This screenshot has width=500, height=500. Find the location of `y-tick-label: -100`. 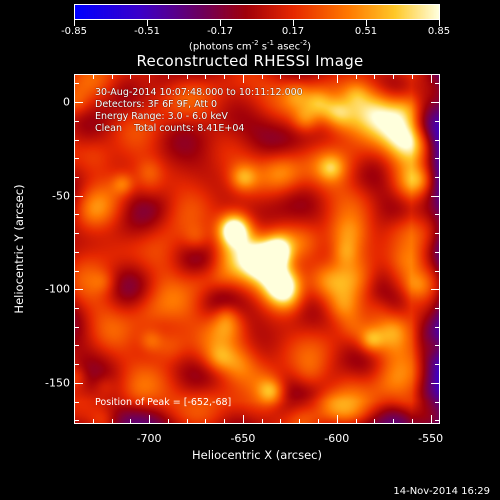

y-tick-label: -100 is located at coordinates (57, 289).